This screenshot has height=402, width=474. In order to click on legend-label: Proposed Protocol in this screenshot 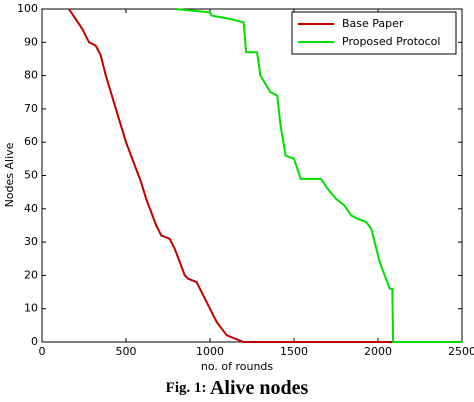, I will do `click(391, 41)`.